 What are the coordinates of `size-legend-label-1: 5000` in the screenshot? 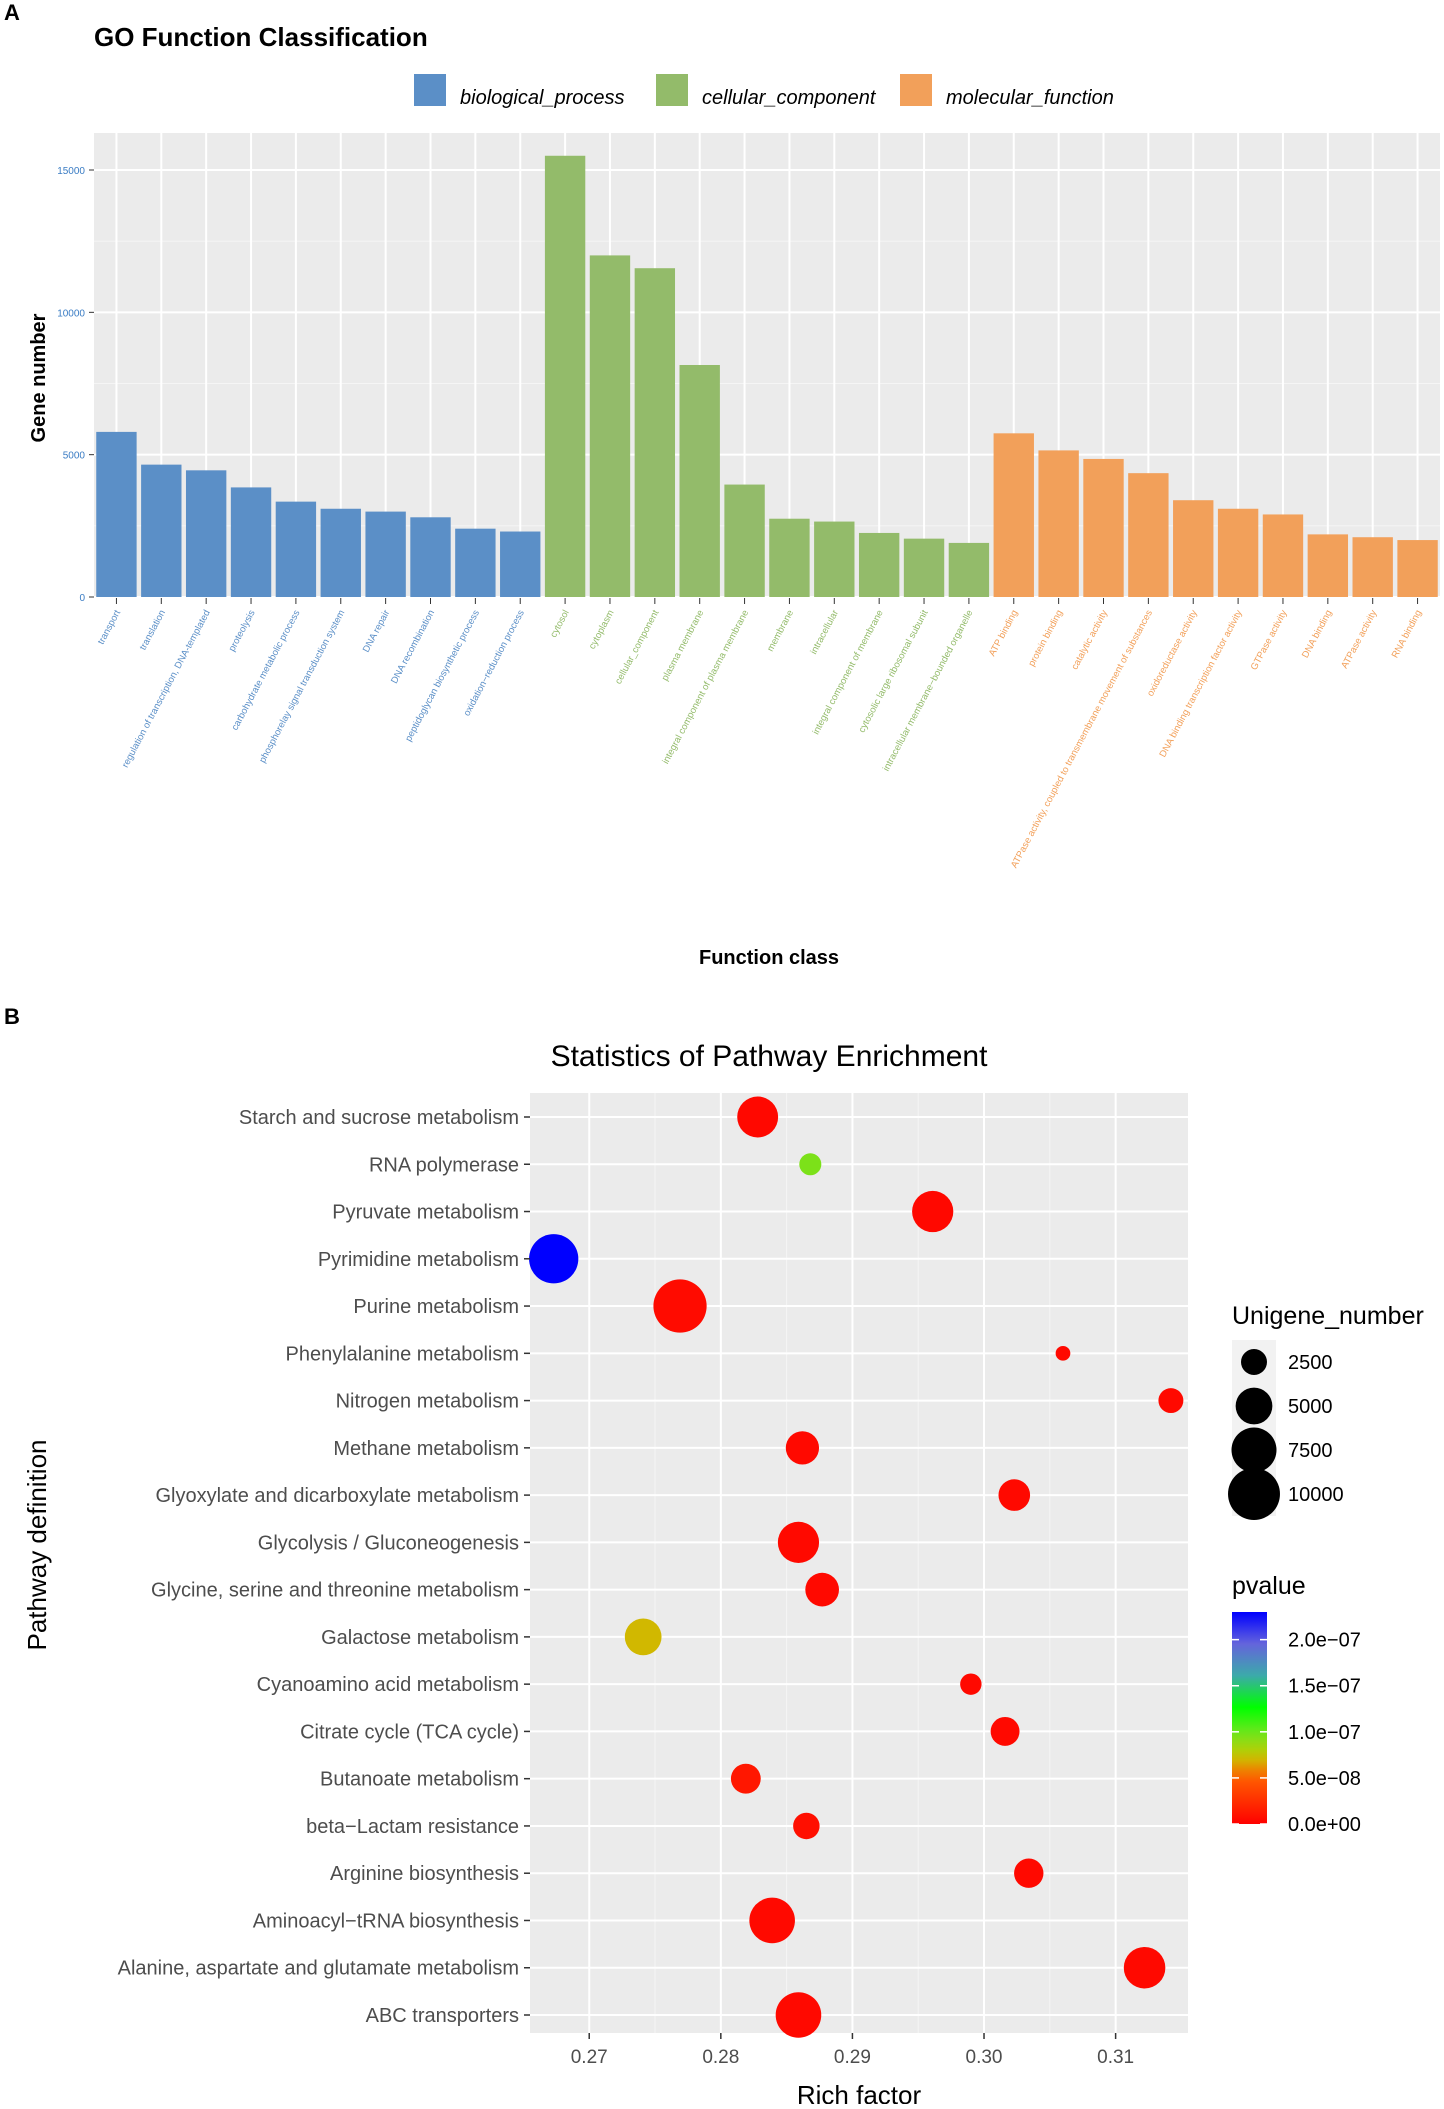 It's located at (1310, 1407).